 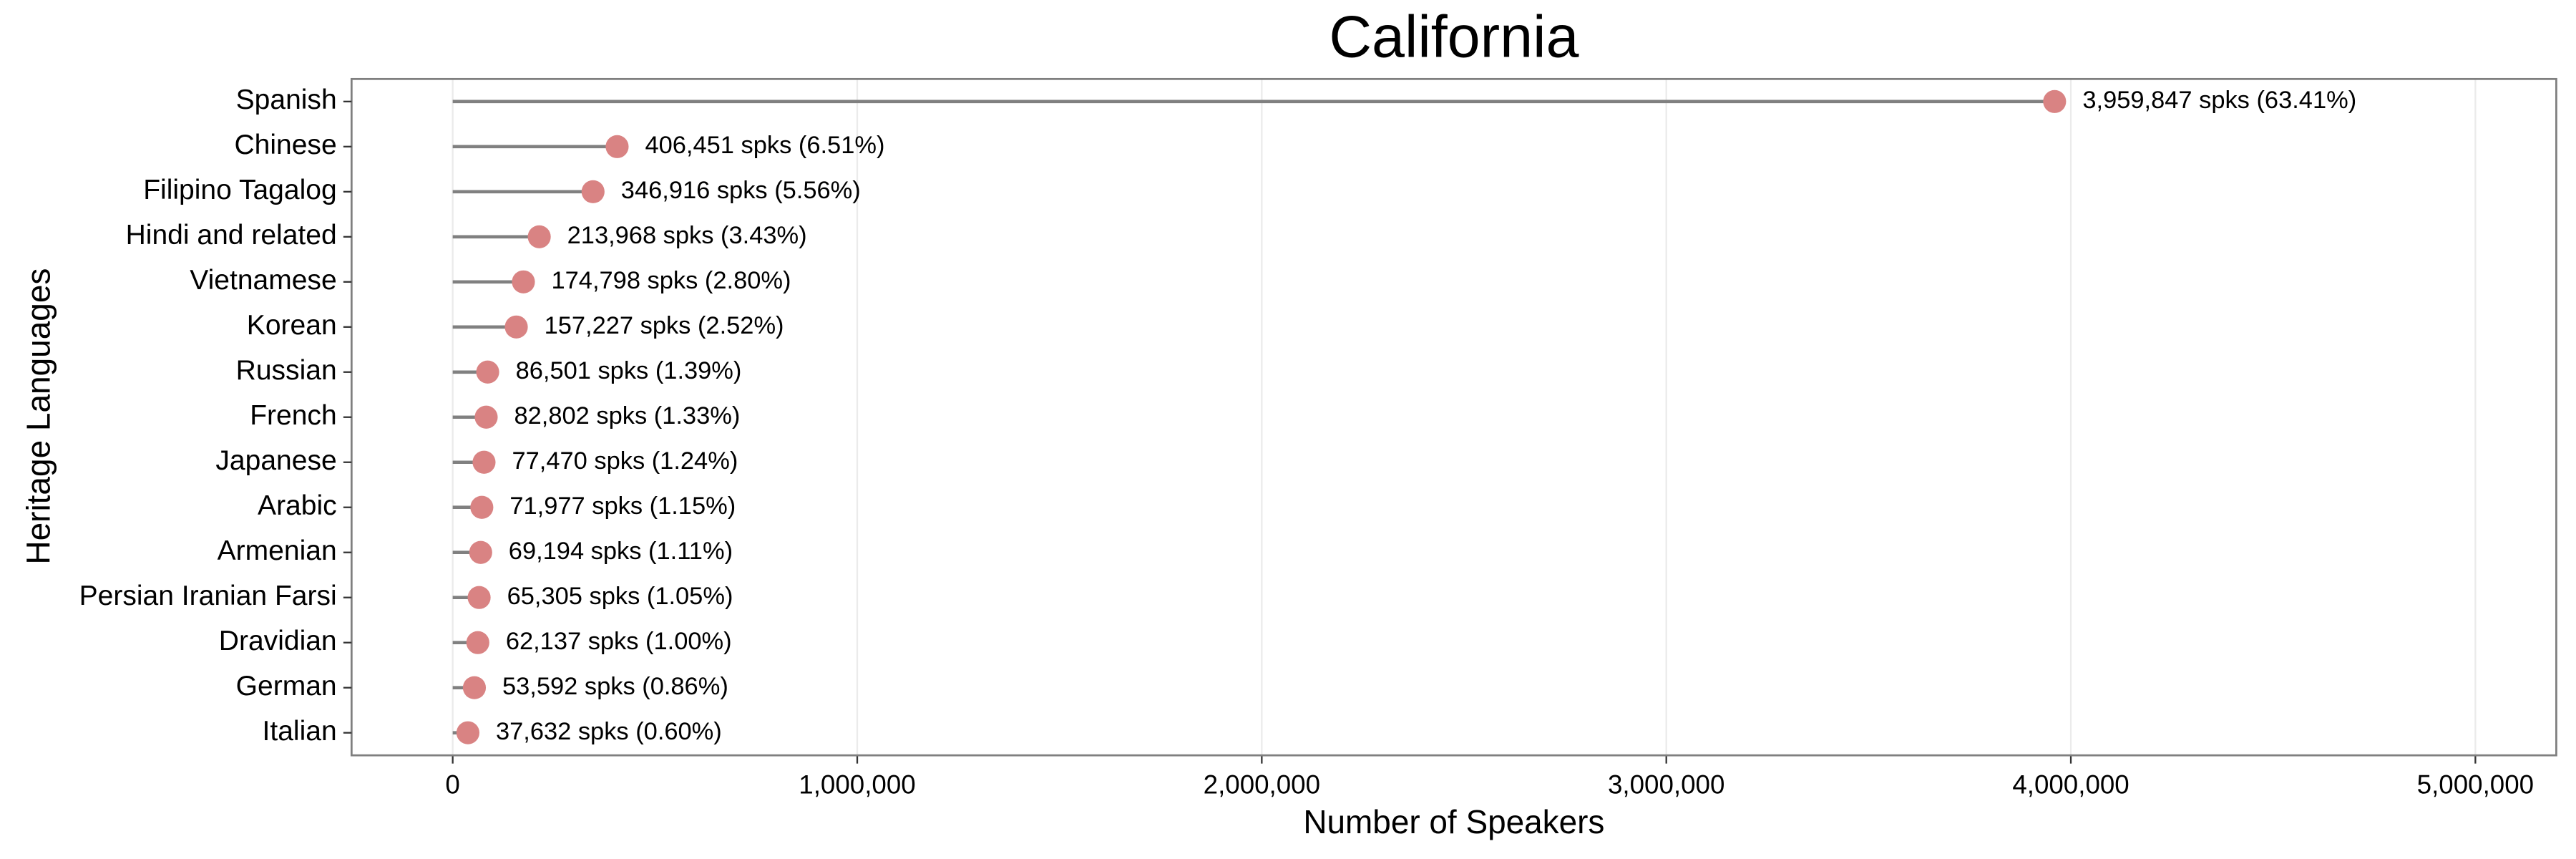 What do you see at coordinates (300, 731) in the screenshot?
I see `y-tick-label: Italian` at bounding box center [300, 731].